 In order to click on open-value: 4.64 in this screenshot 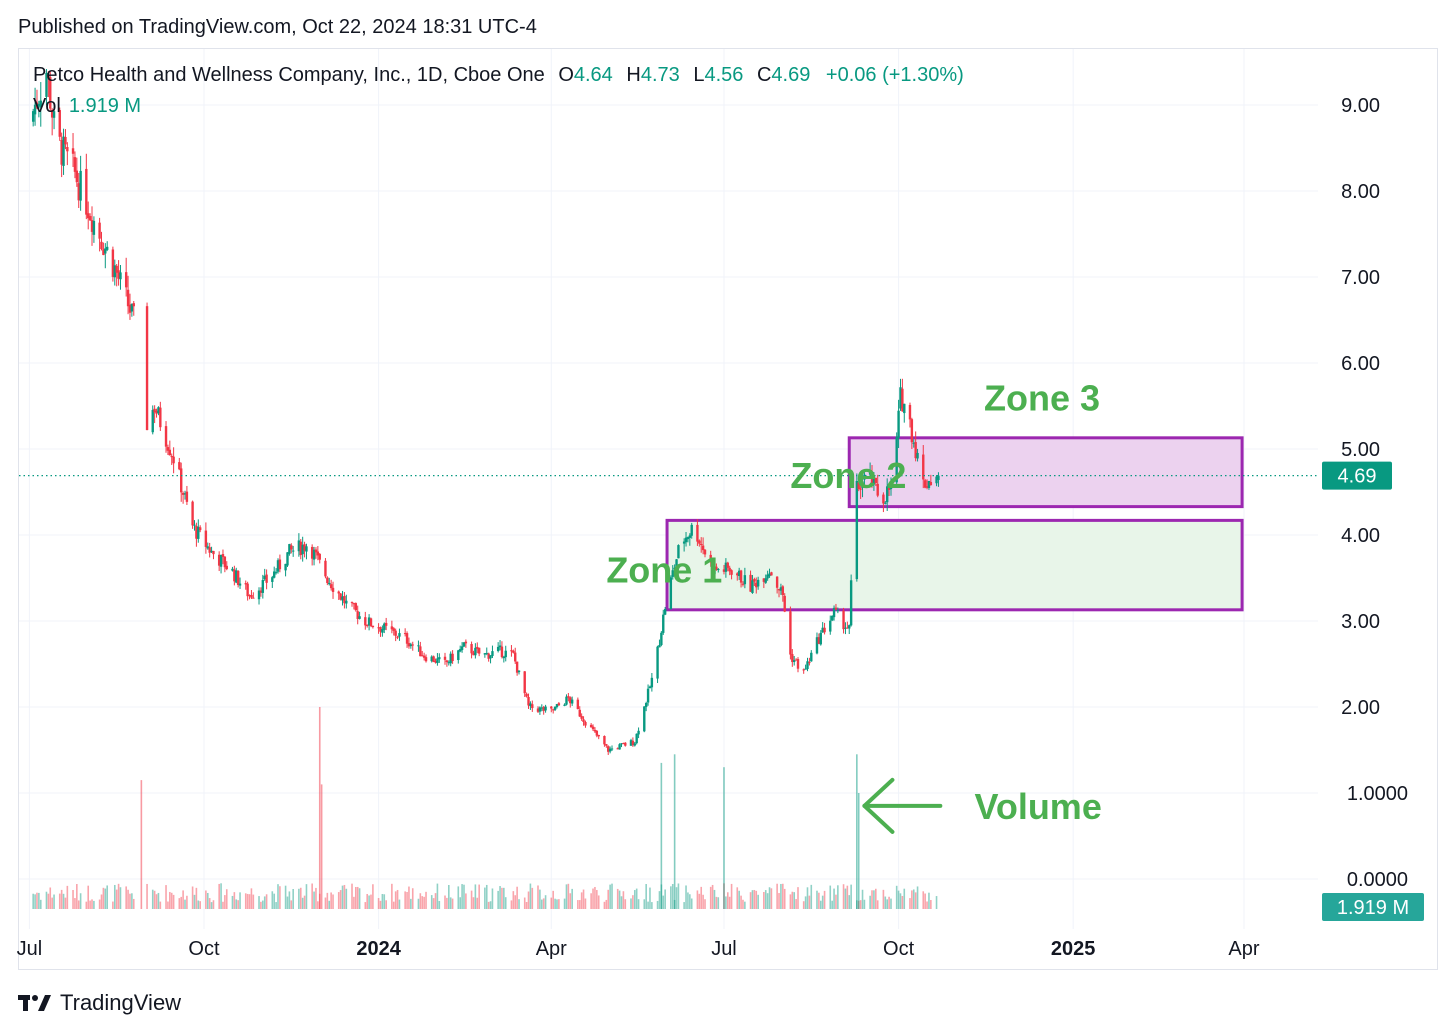, I will do `click(593, 75)`.